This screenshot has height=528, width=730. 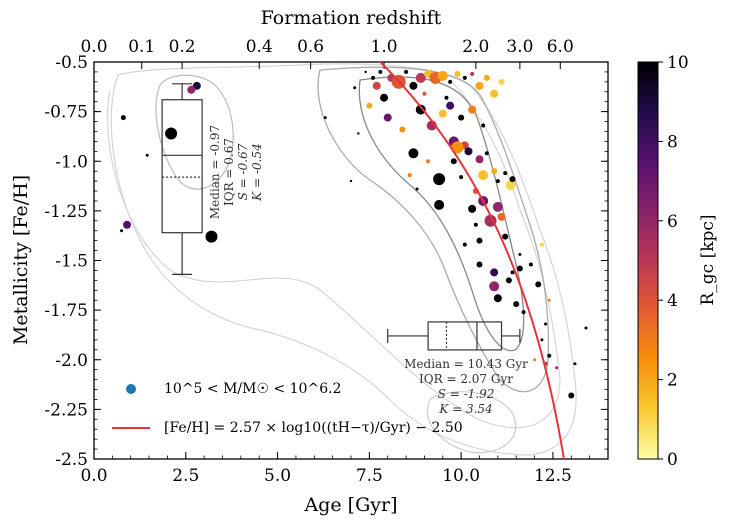 I want to click on colorbar-title: R_gc [kpc], so click(x=708, y=259).